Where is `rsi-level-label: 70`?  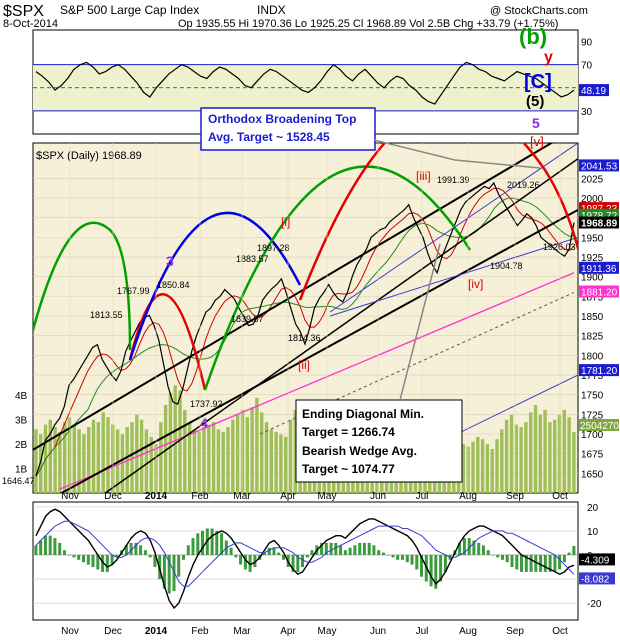
rsi-level-label: 70 is located at coordinates (587, 66).